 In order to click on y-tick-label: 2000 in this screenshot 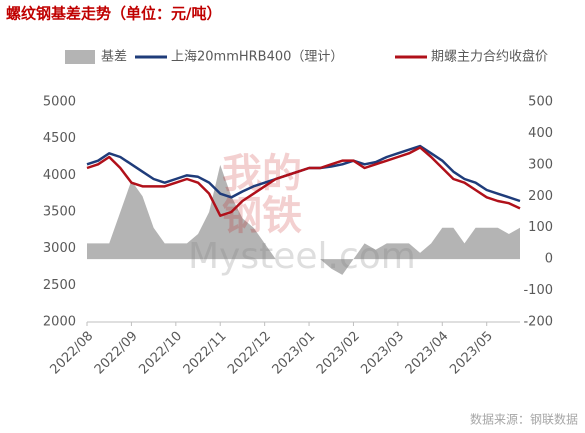, I will do `click(59, 322)`.